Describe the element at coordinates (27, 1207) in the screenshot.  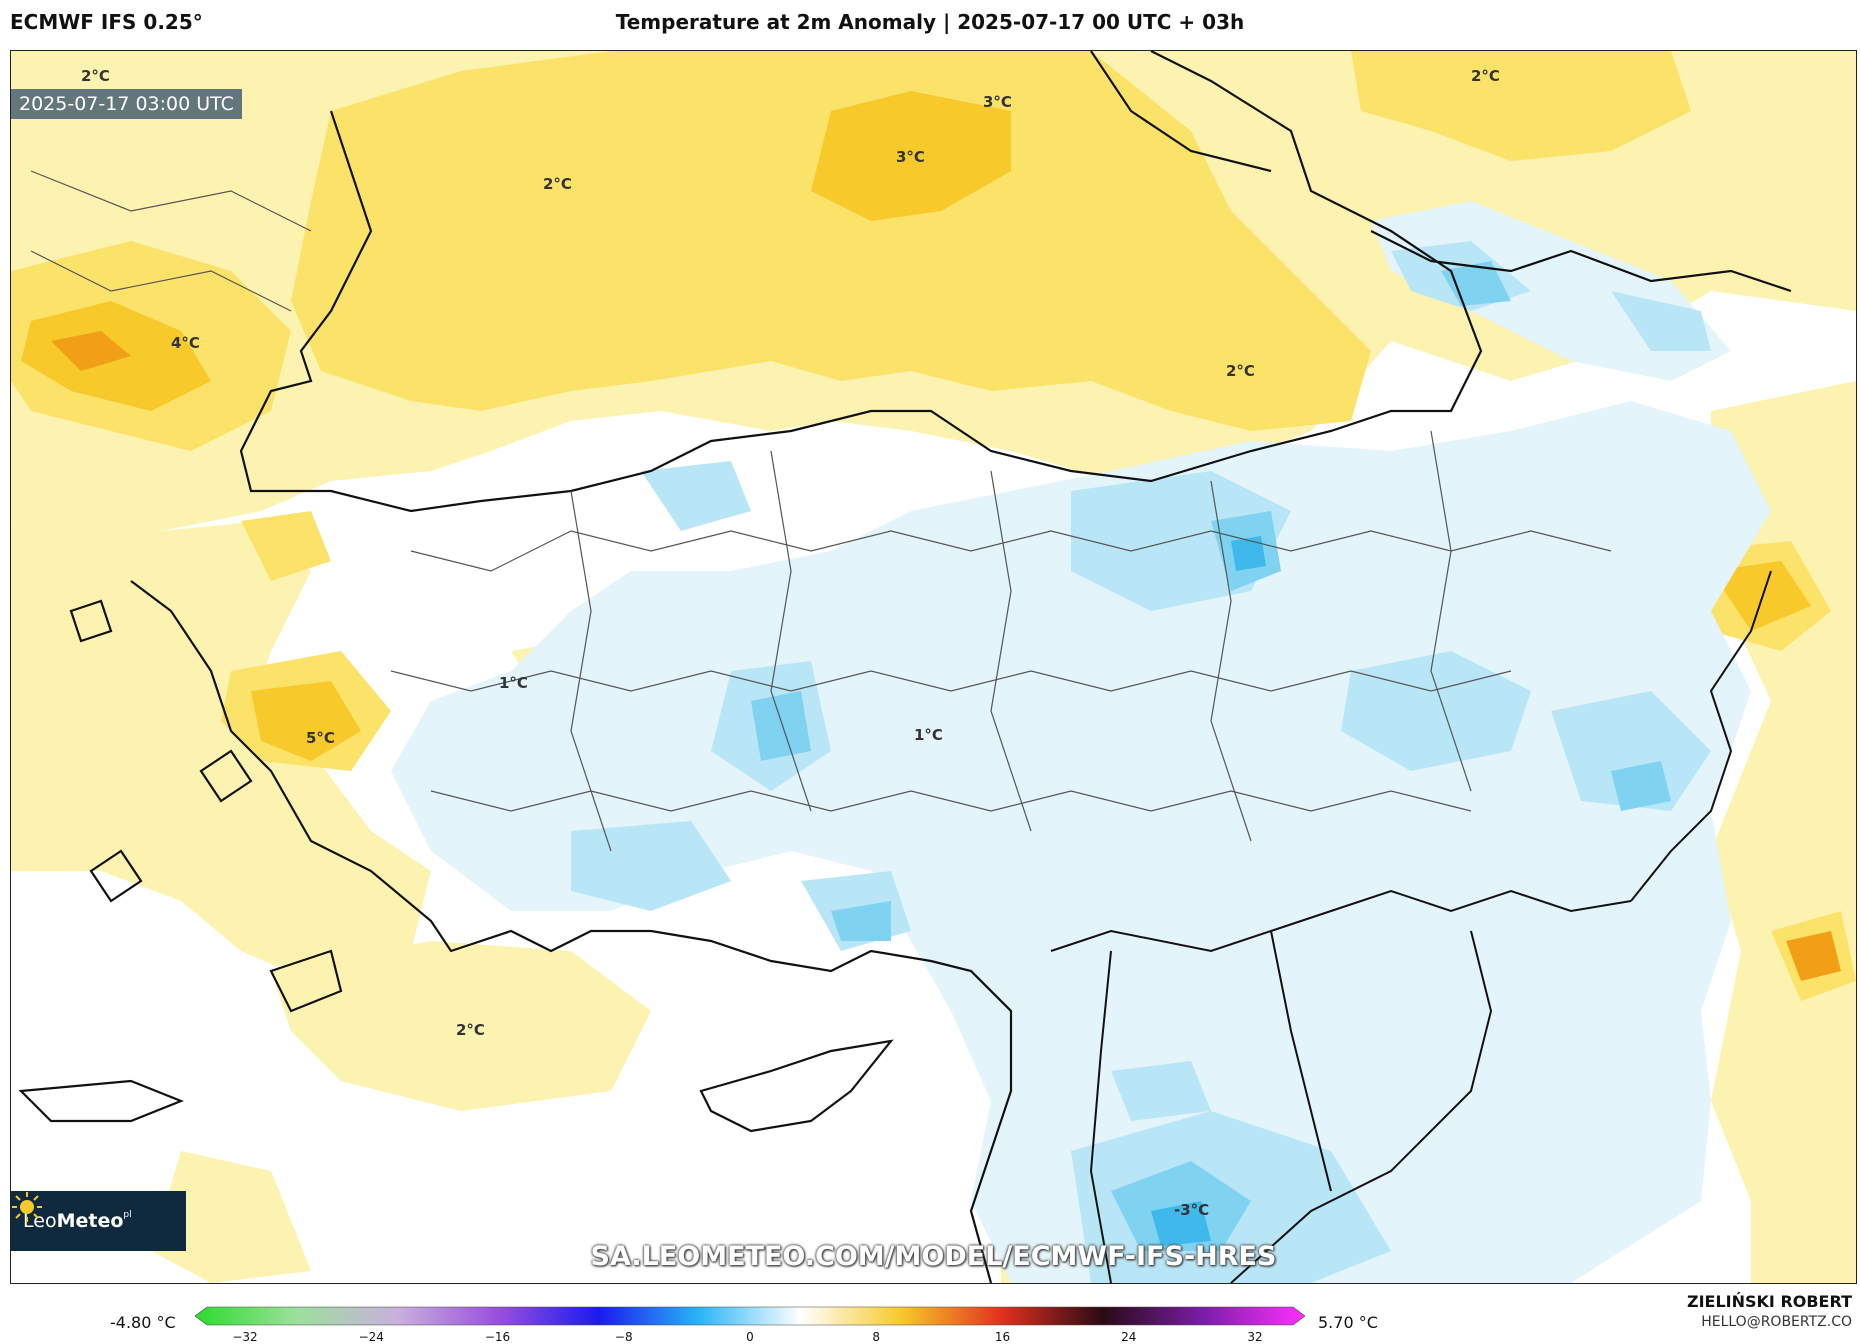
I see `sun-icon` at that location.